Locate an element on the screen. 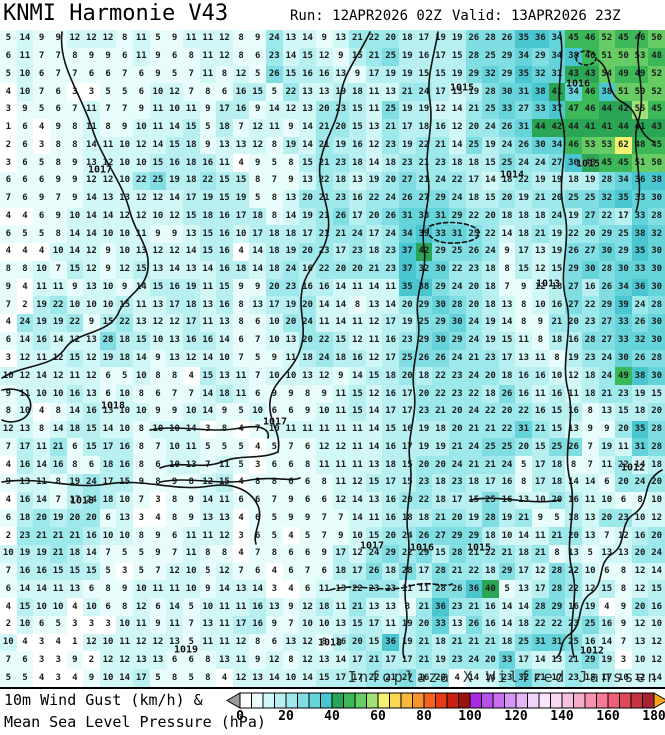  gust-value: 44 is located at coordinates (623, 127).